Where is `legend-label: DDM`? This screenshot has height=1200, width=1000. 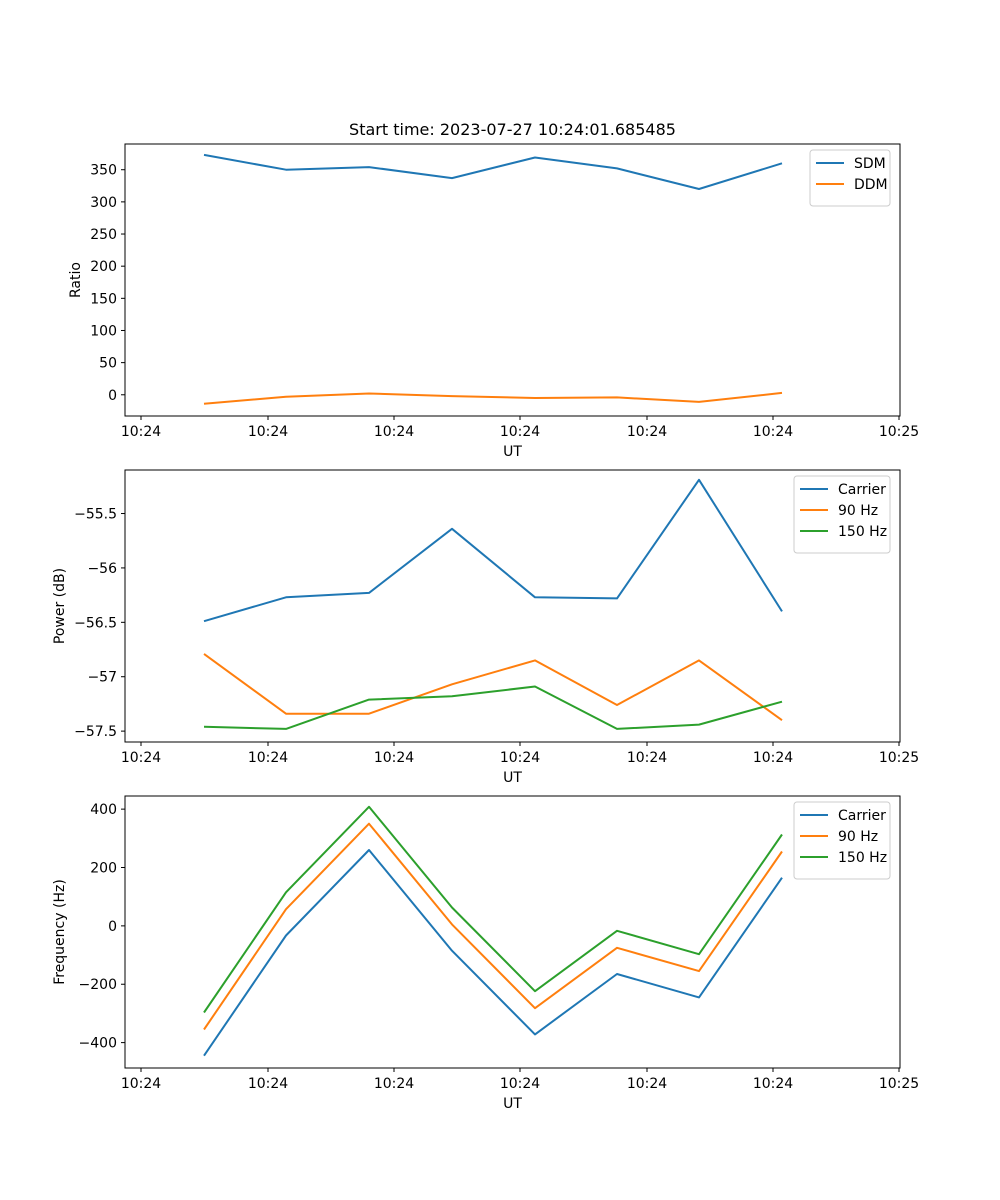
legend-label: DDM is located at coordinates (871, 185).